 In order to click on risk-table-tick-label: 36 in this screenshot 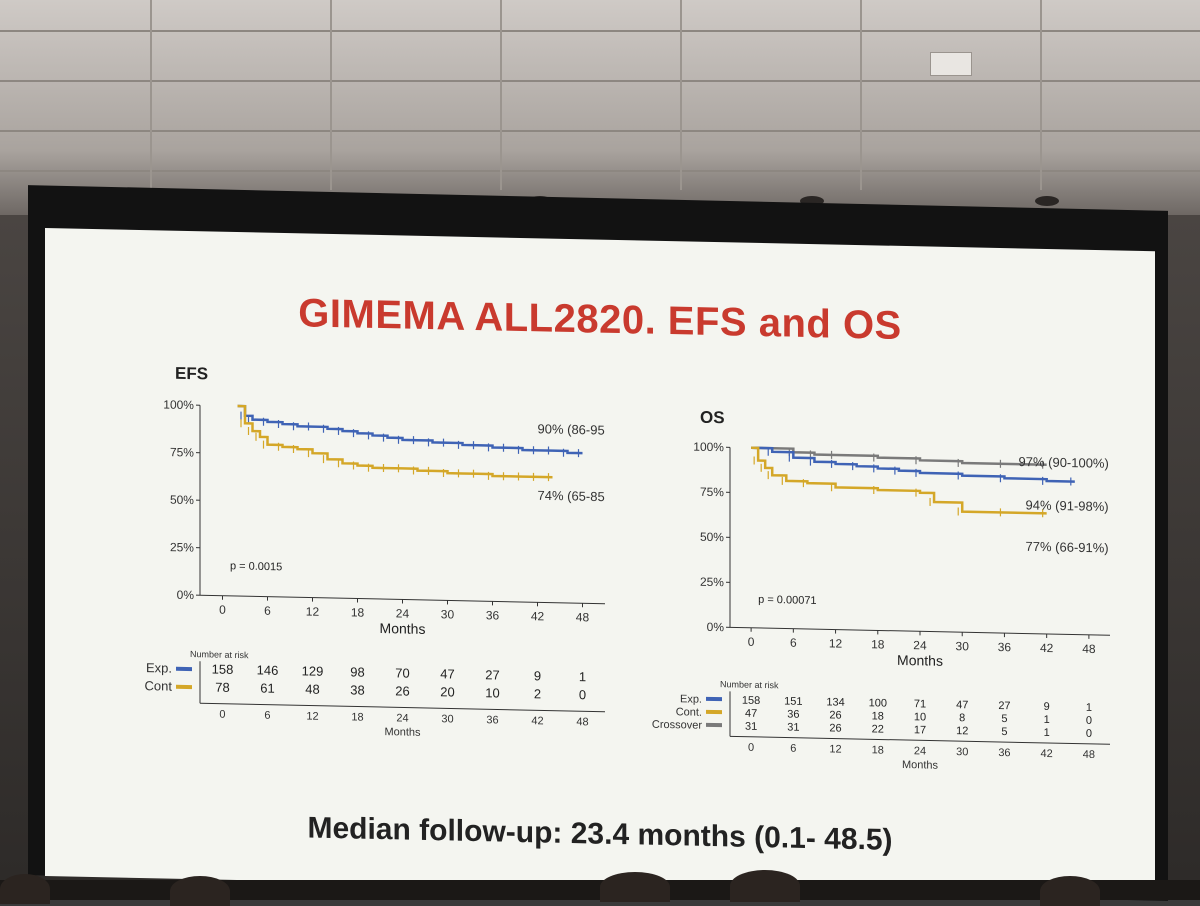, I will do `click(492, 720)`.